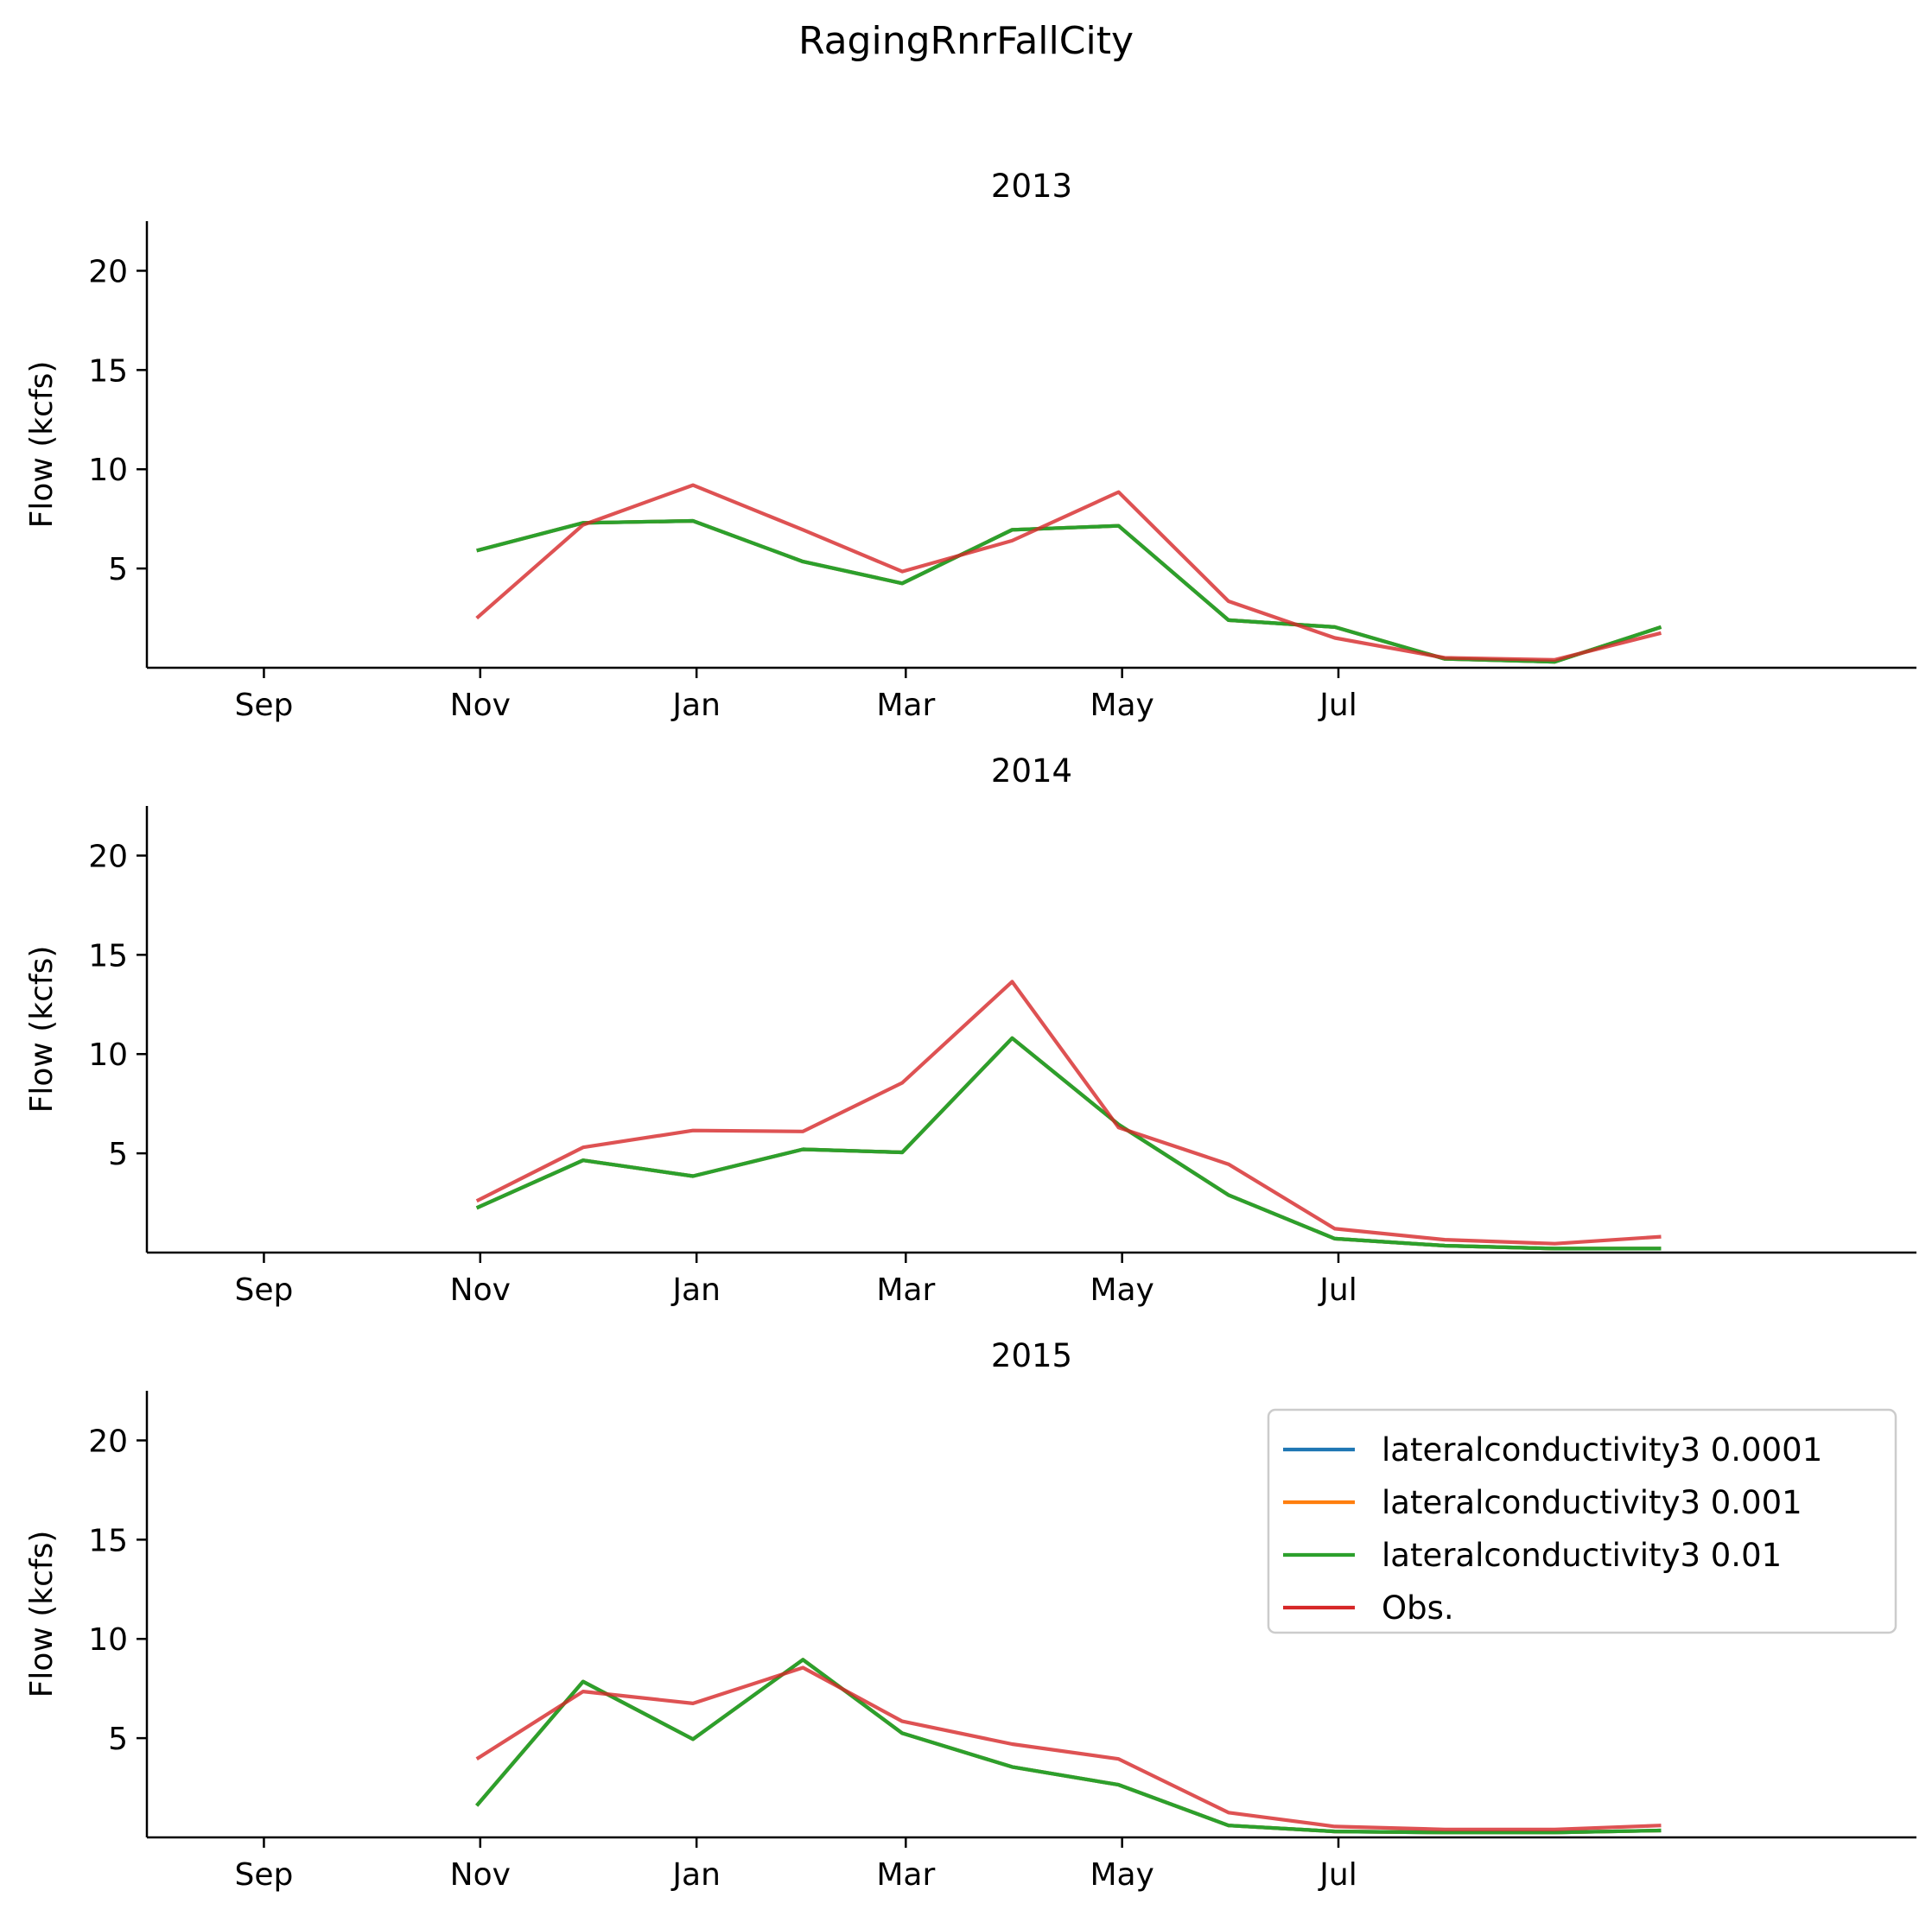  I want to click on subplot-title: 2014, so click(1031, 771).